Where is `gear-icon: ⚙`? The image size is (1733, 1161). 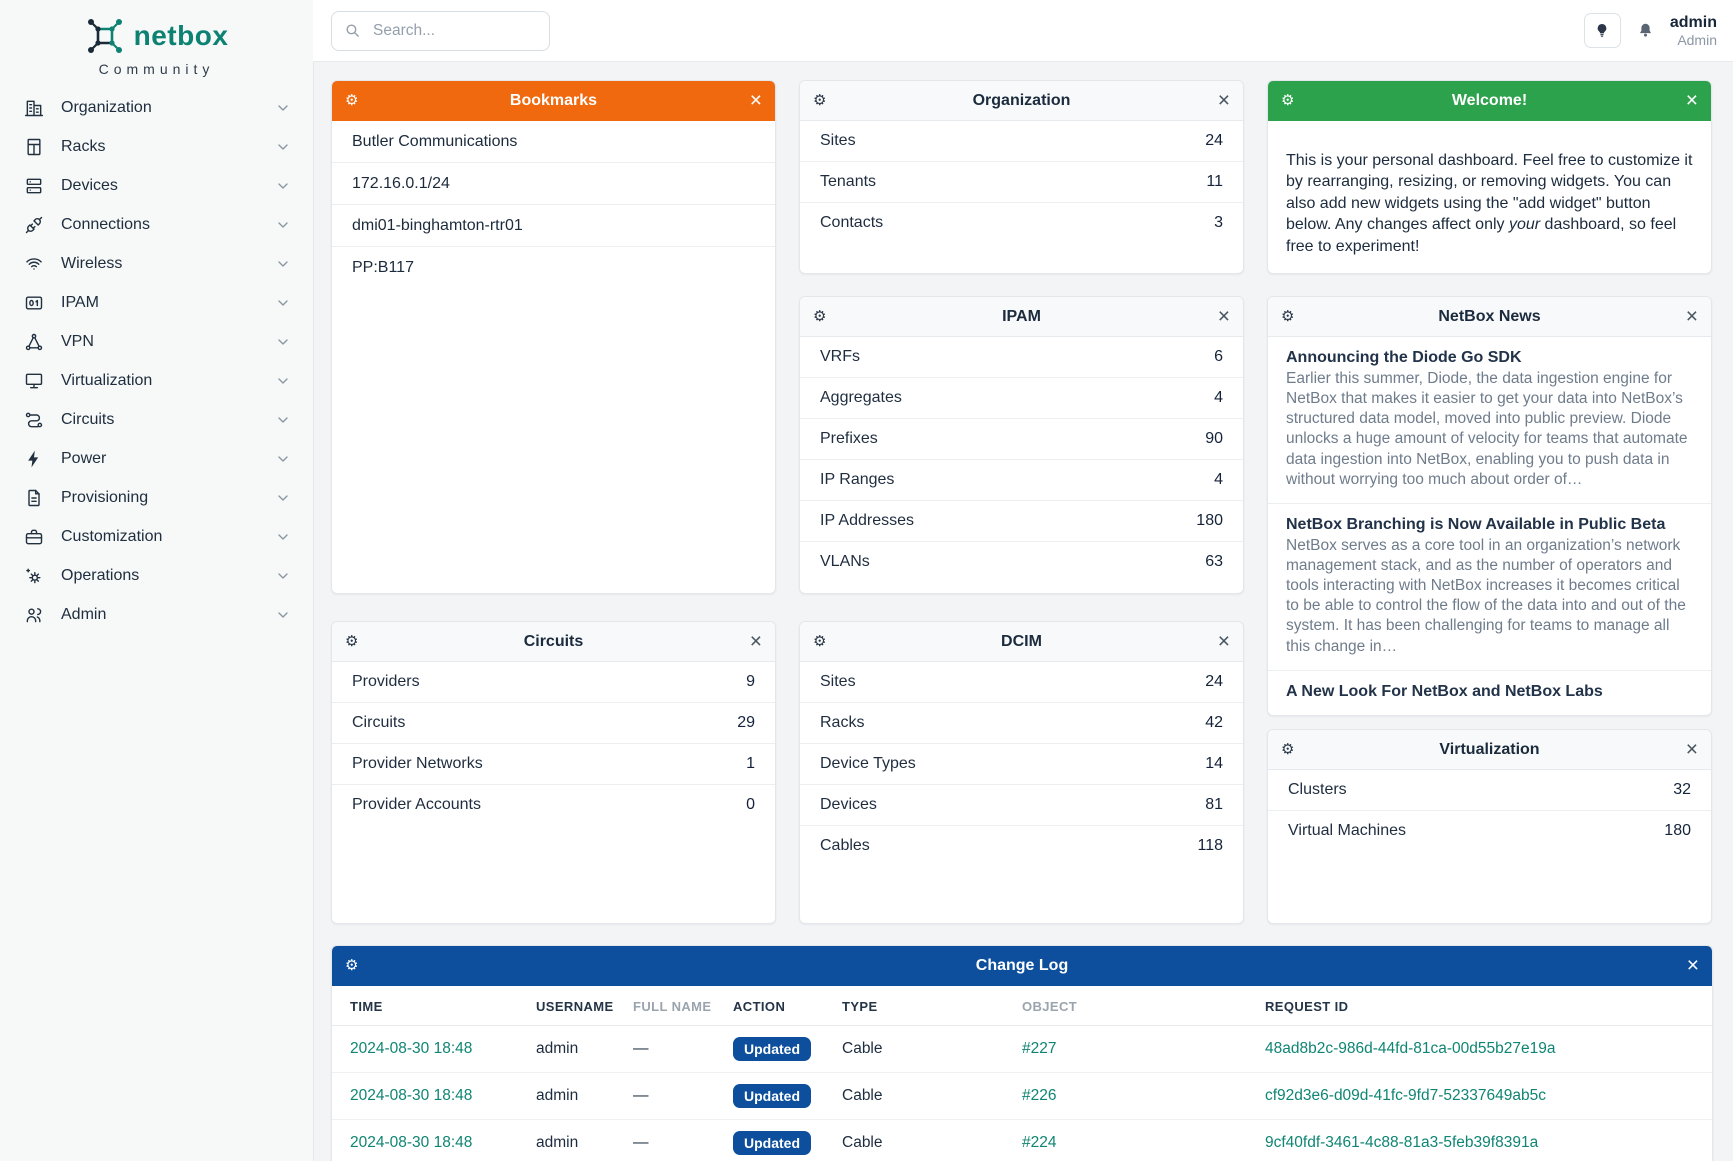 gear-icon: ⚙ is located at coordinates (820, 316).